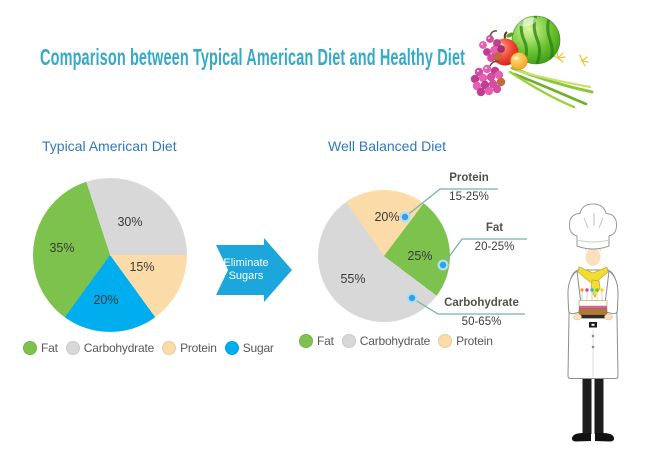 The width and height of the screenshot is (650, 459). Describe the element at coordinates (405, 217) in the screenshot. I see `callout-marker-protein` at that location.